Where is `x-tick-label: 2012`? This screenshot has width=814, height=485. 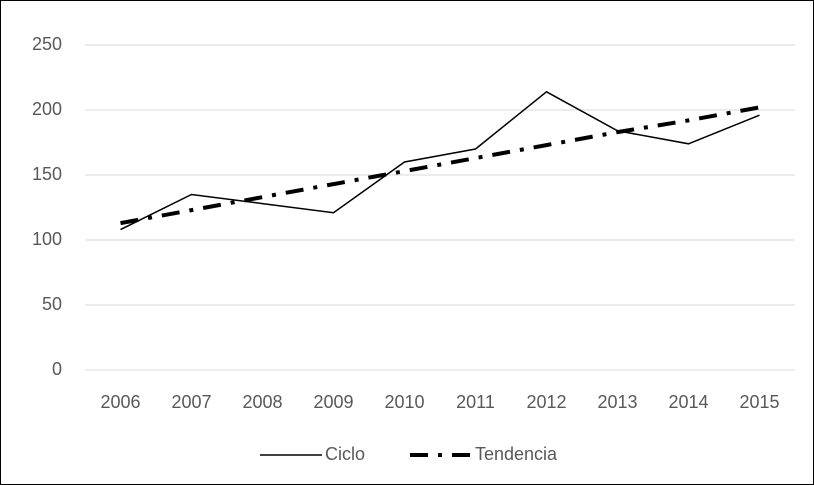
x-tick-label: 2012 is located at coordinates (546, 402).